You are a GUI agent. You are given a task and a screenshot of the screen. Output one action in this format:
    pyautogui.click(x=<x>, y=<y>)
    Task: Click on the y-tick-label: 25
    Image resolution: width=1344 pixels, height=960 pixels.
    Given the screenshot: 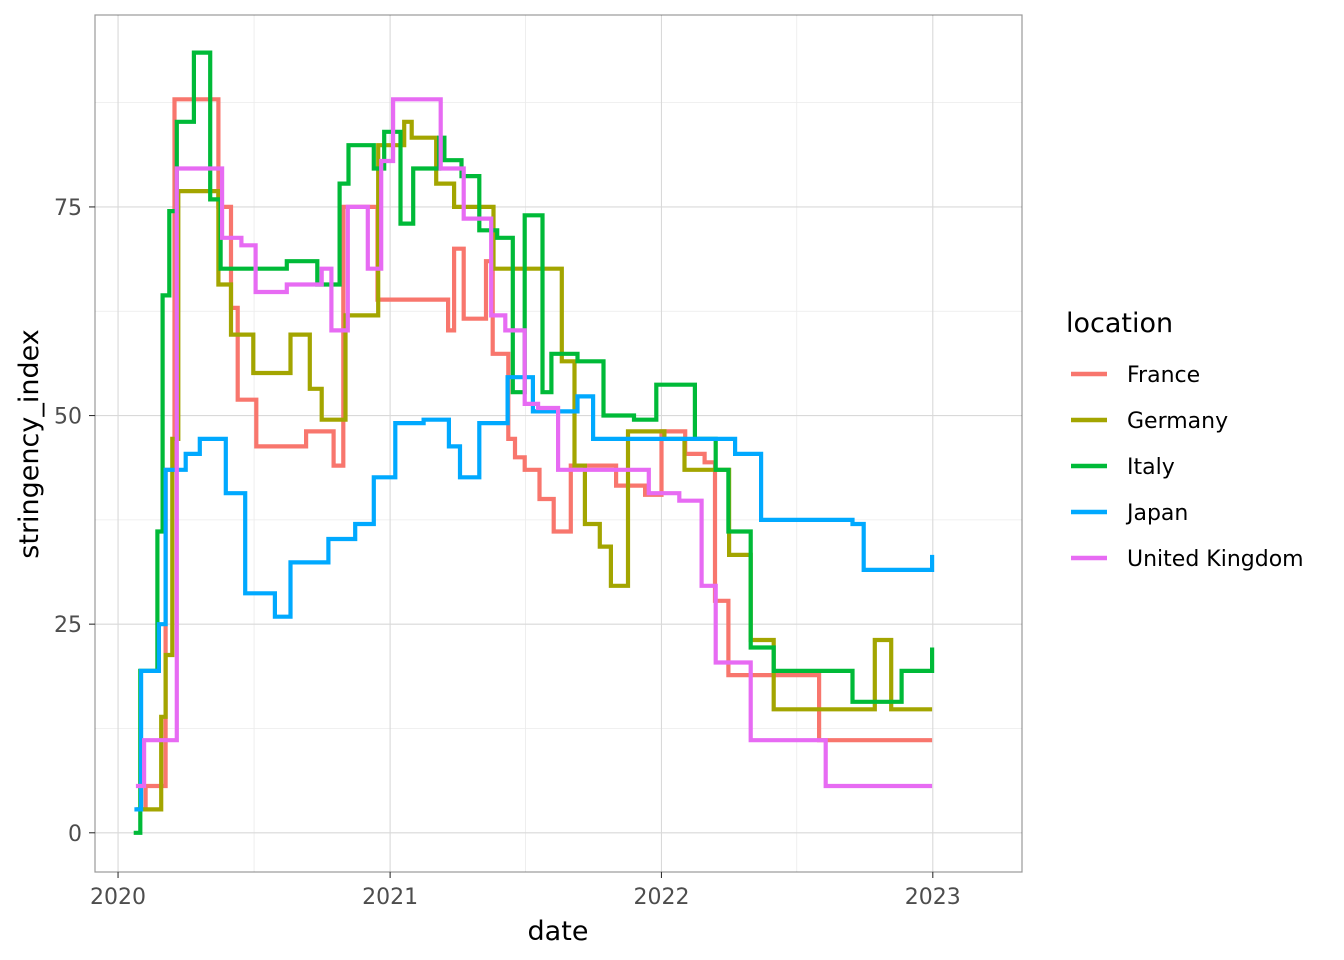 What is the action you would take?
    pyautogui.click(x=68, y=625)
    